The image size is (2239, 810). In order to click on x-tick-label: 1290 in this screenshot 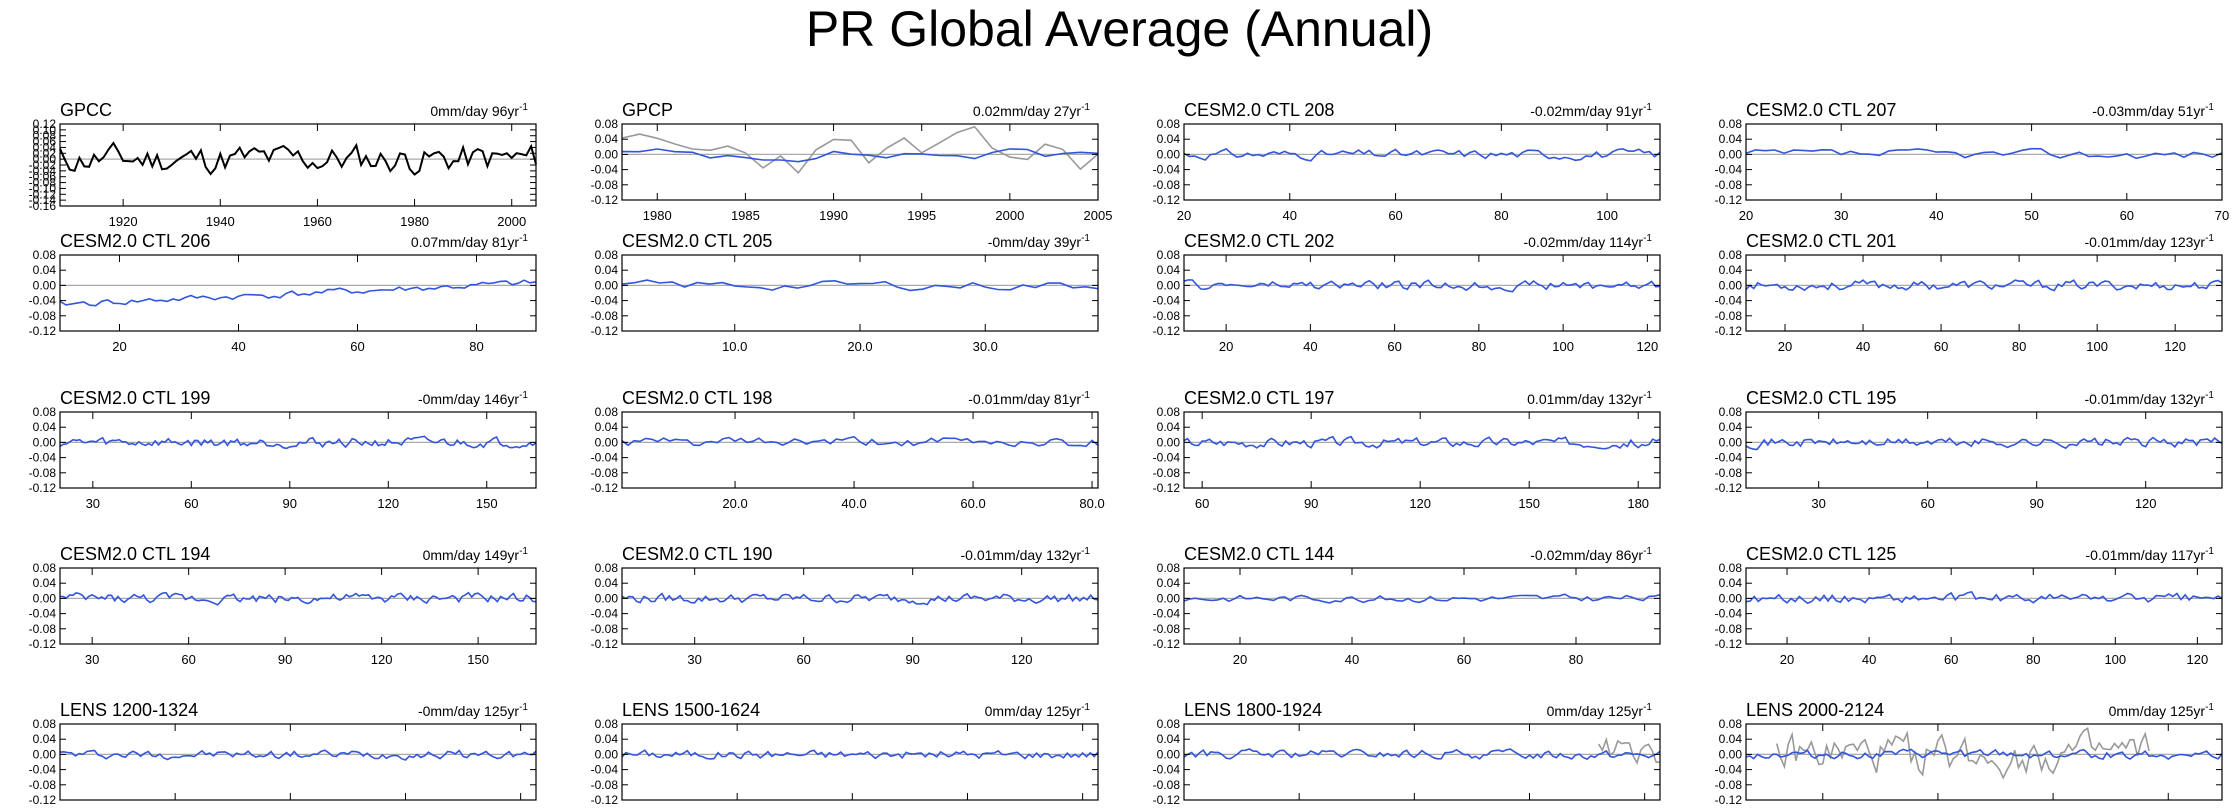, I will do `click(405, 809)`.